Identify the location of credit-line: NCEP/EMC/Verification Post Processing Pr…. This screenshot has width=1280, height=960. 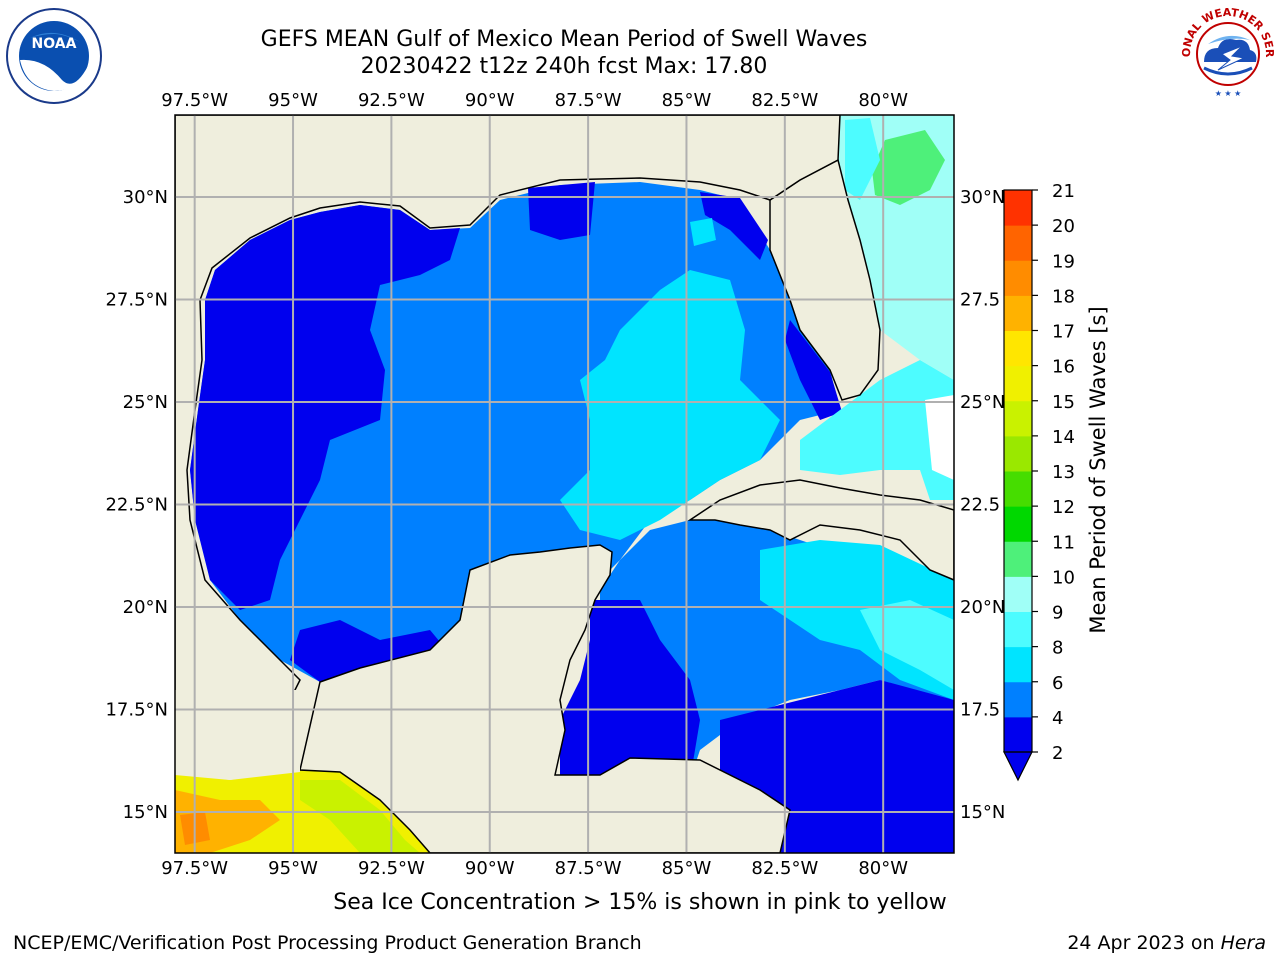
(327, 943).